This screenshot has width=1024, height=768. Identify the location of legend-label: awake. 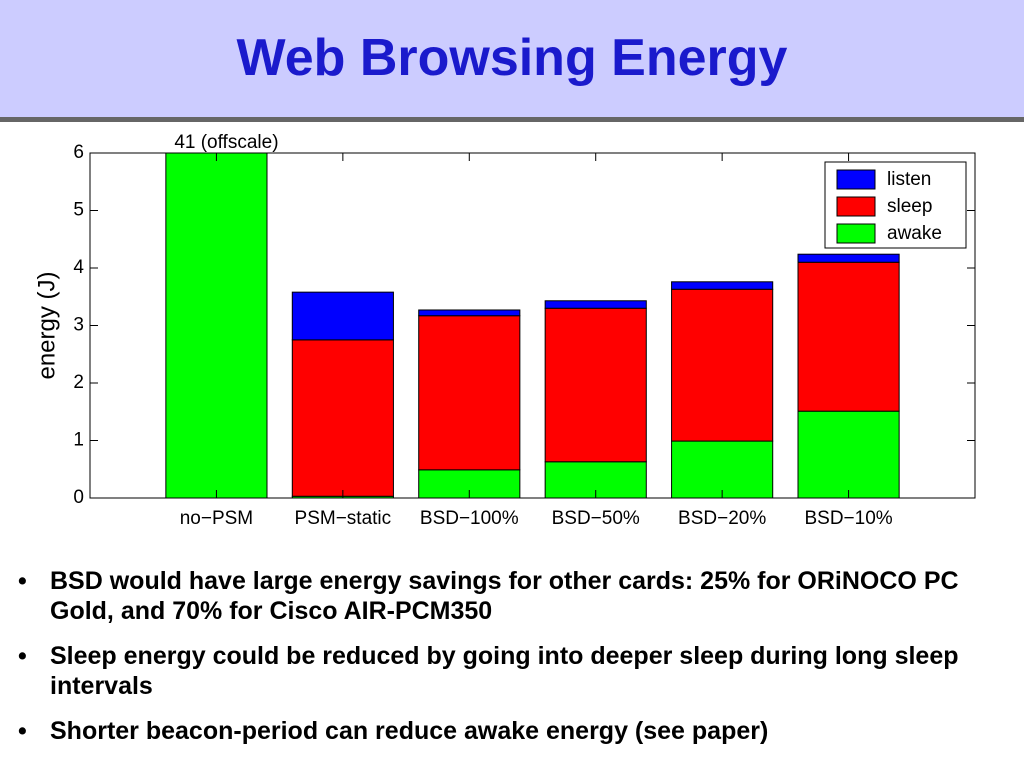
(914, 233).